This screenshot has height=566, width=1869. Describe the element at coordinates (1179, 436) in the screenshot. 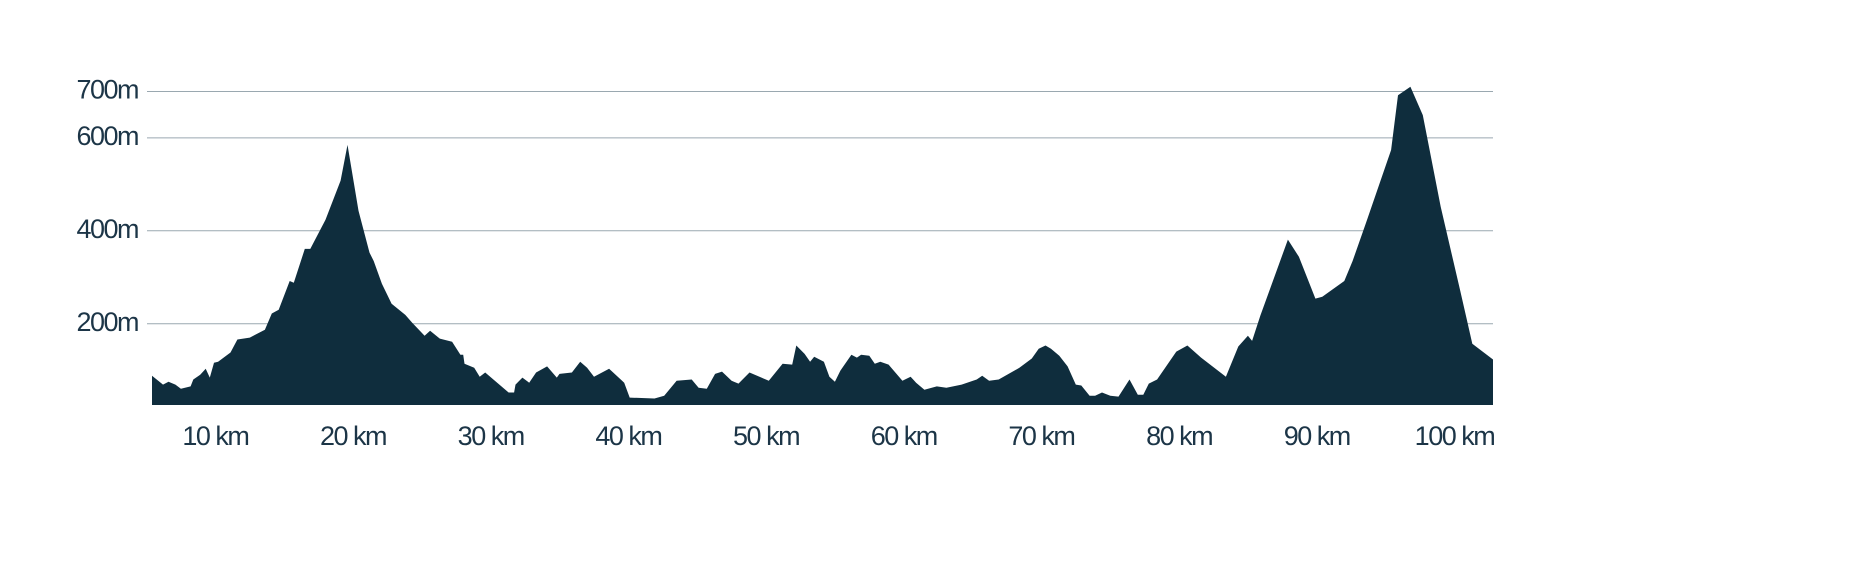

I see `x-tick-label: 80 km` at that location.